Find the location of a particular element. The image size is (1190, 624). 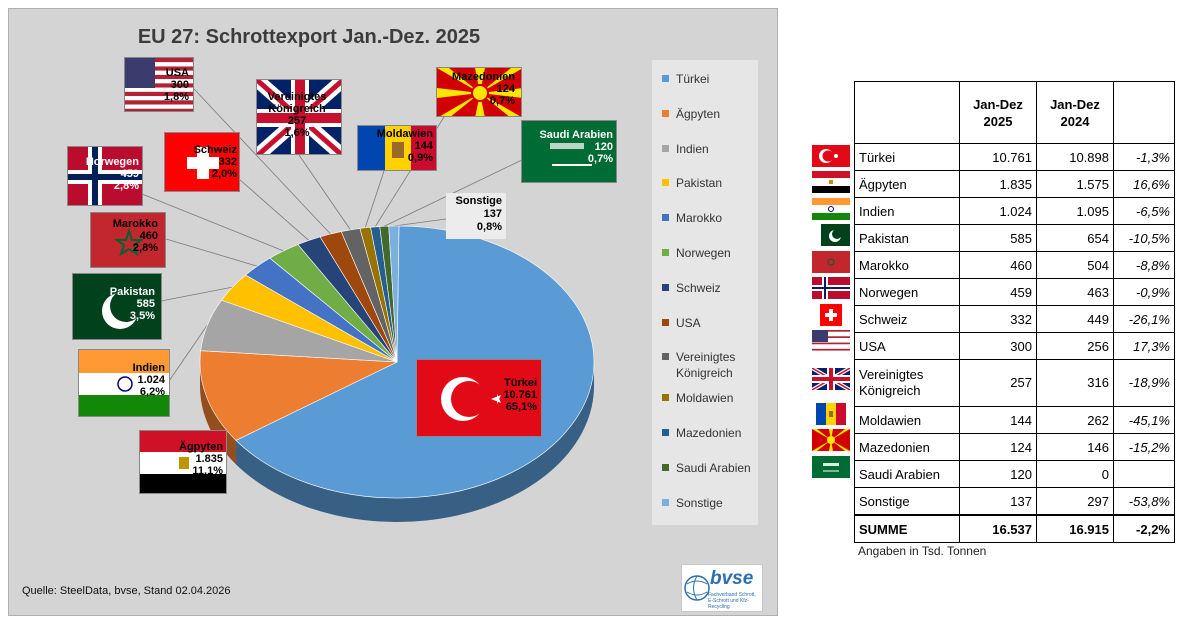

moldova-flag-icon is located at coordinates (831, 414).